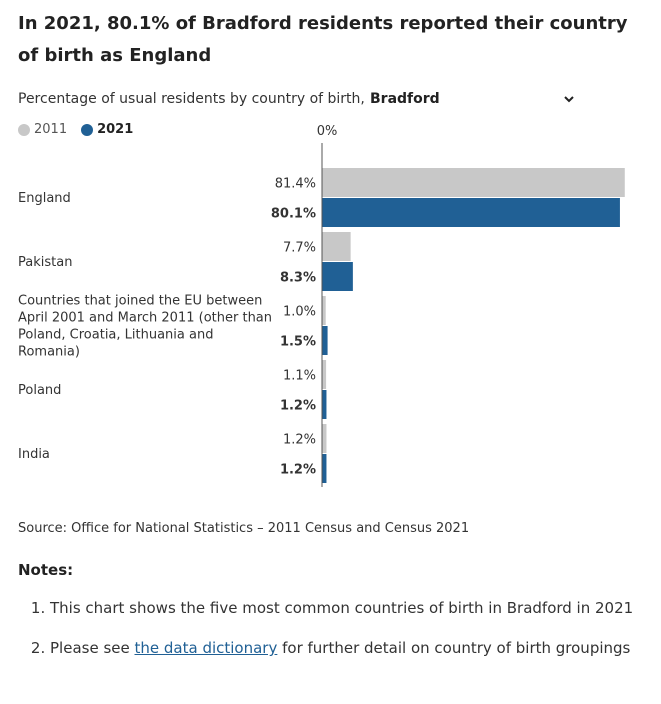 This screenshot has height=704, width=661. What do you see at coordinates (299, 376) in the screenshot?
I see `data-label-2011: 1.1%` at bounding box center [299, 376].